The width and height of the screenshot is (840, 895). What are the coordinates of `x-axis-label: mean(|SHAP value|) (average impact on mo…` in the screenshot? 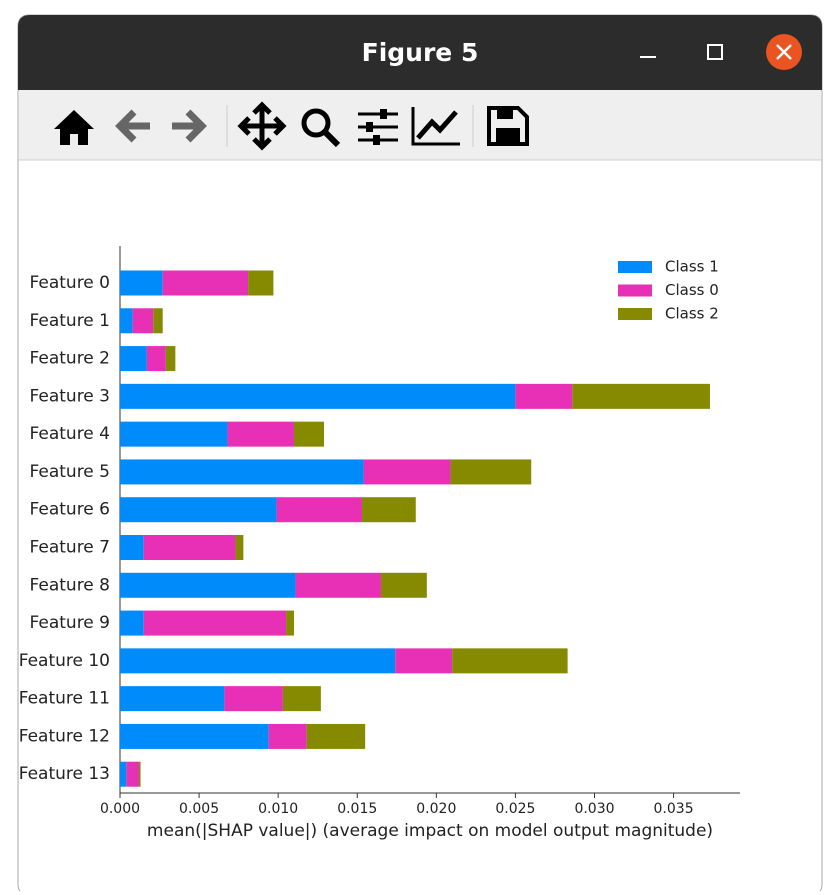 It's located at (430, 831).